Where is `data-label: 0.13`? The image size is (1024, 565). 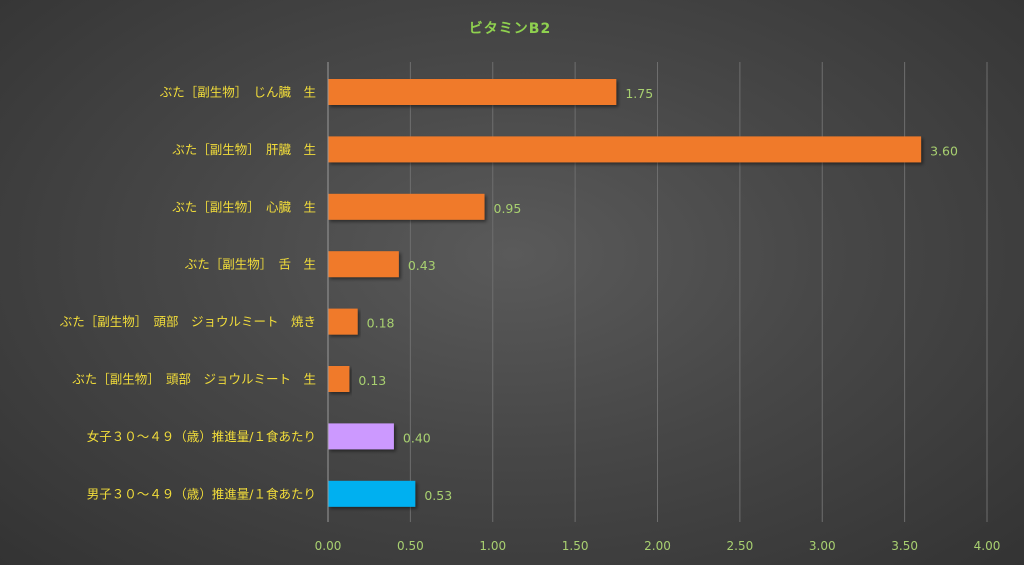
data-label: 0.13 is located at coordinates (372, 380).